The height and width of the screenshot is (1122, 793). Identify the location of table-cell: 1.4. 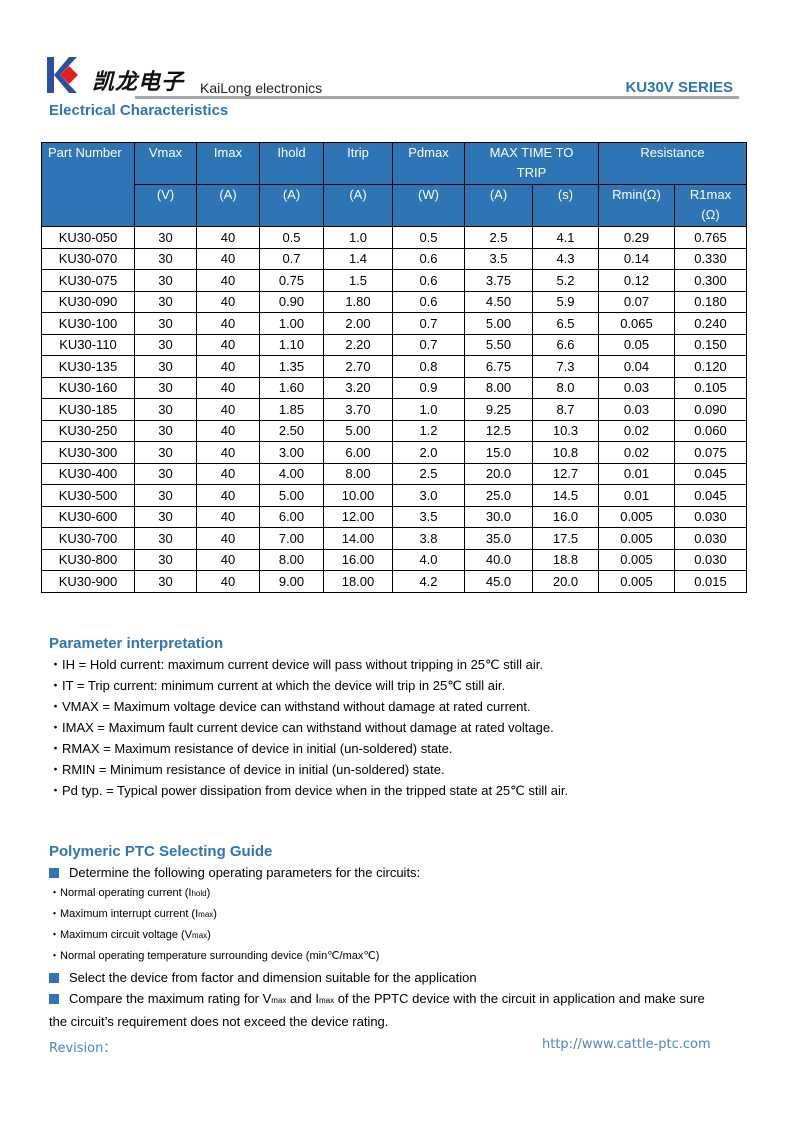
(358, 258).